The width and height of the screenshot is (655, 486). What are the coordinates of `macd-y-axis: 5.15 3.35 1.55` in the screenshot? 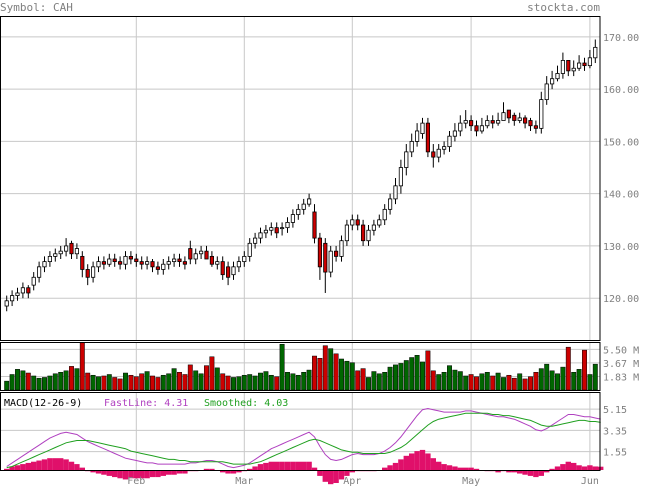 It's located at (615, 432).